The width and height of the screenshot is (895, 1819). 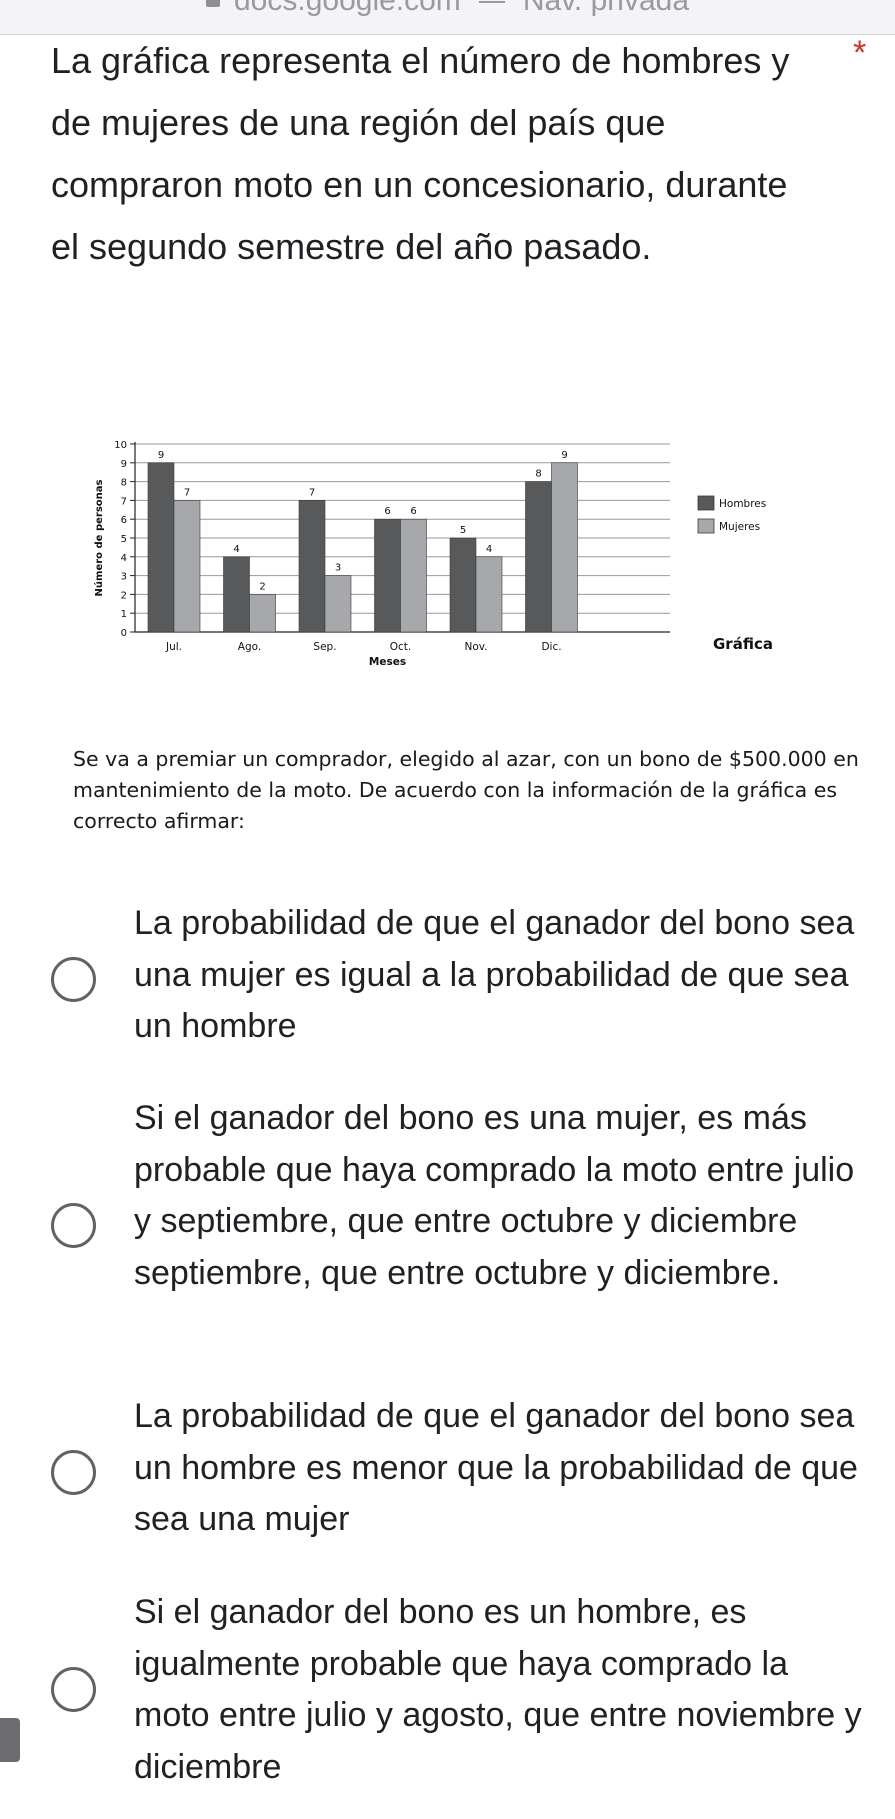 I want to click on y-tick-label: 10, so click(x=120, y=445).